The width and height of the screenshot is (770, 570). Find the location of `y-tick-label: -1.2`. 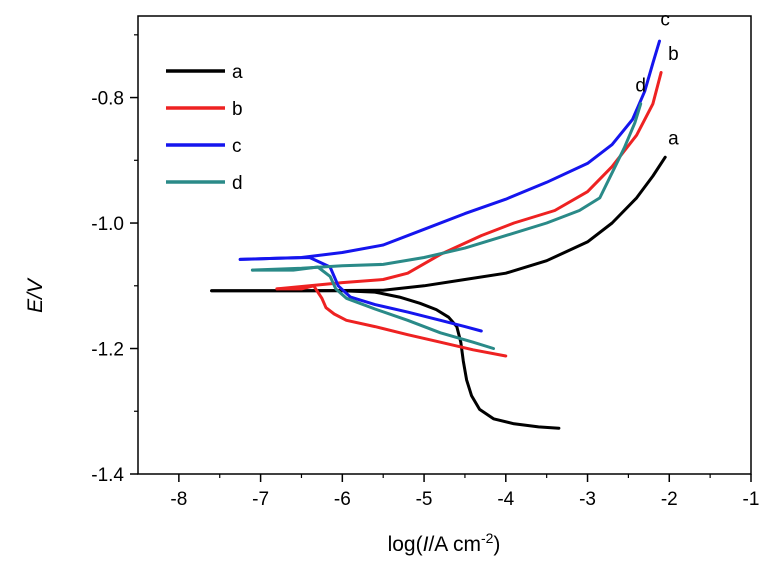

y-tick-label: -1.2 is located at coordinates (107, 350).